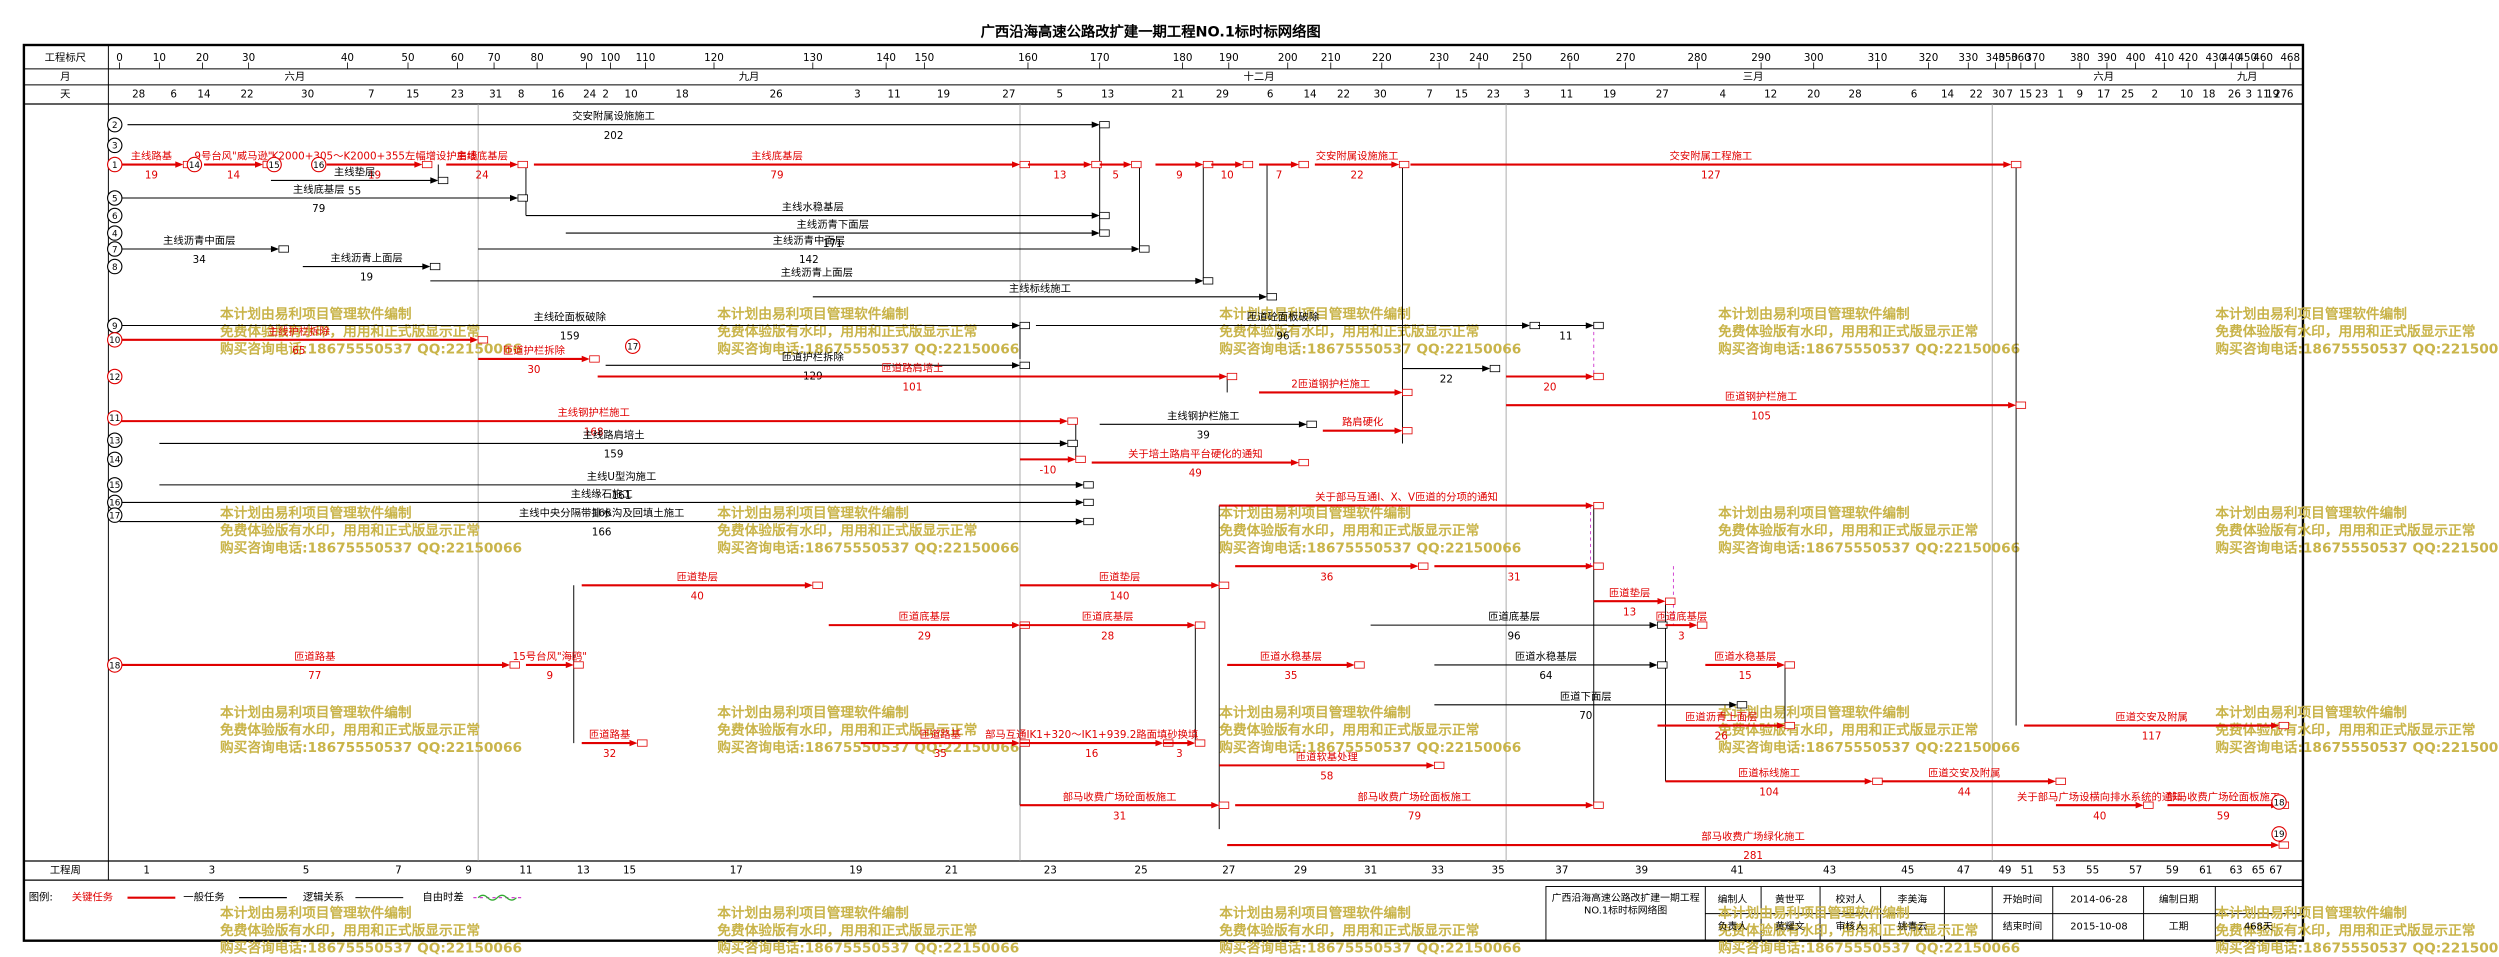 The width and height of the screenshot is (2499, 957). Describe the element at coordinates (1331, 58) in the screenshot. I see `scale-tick-label: 210` at that location.